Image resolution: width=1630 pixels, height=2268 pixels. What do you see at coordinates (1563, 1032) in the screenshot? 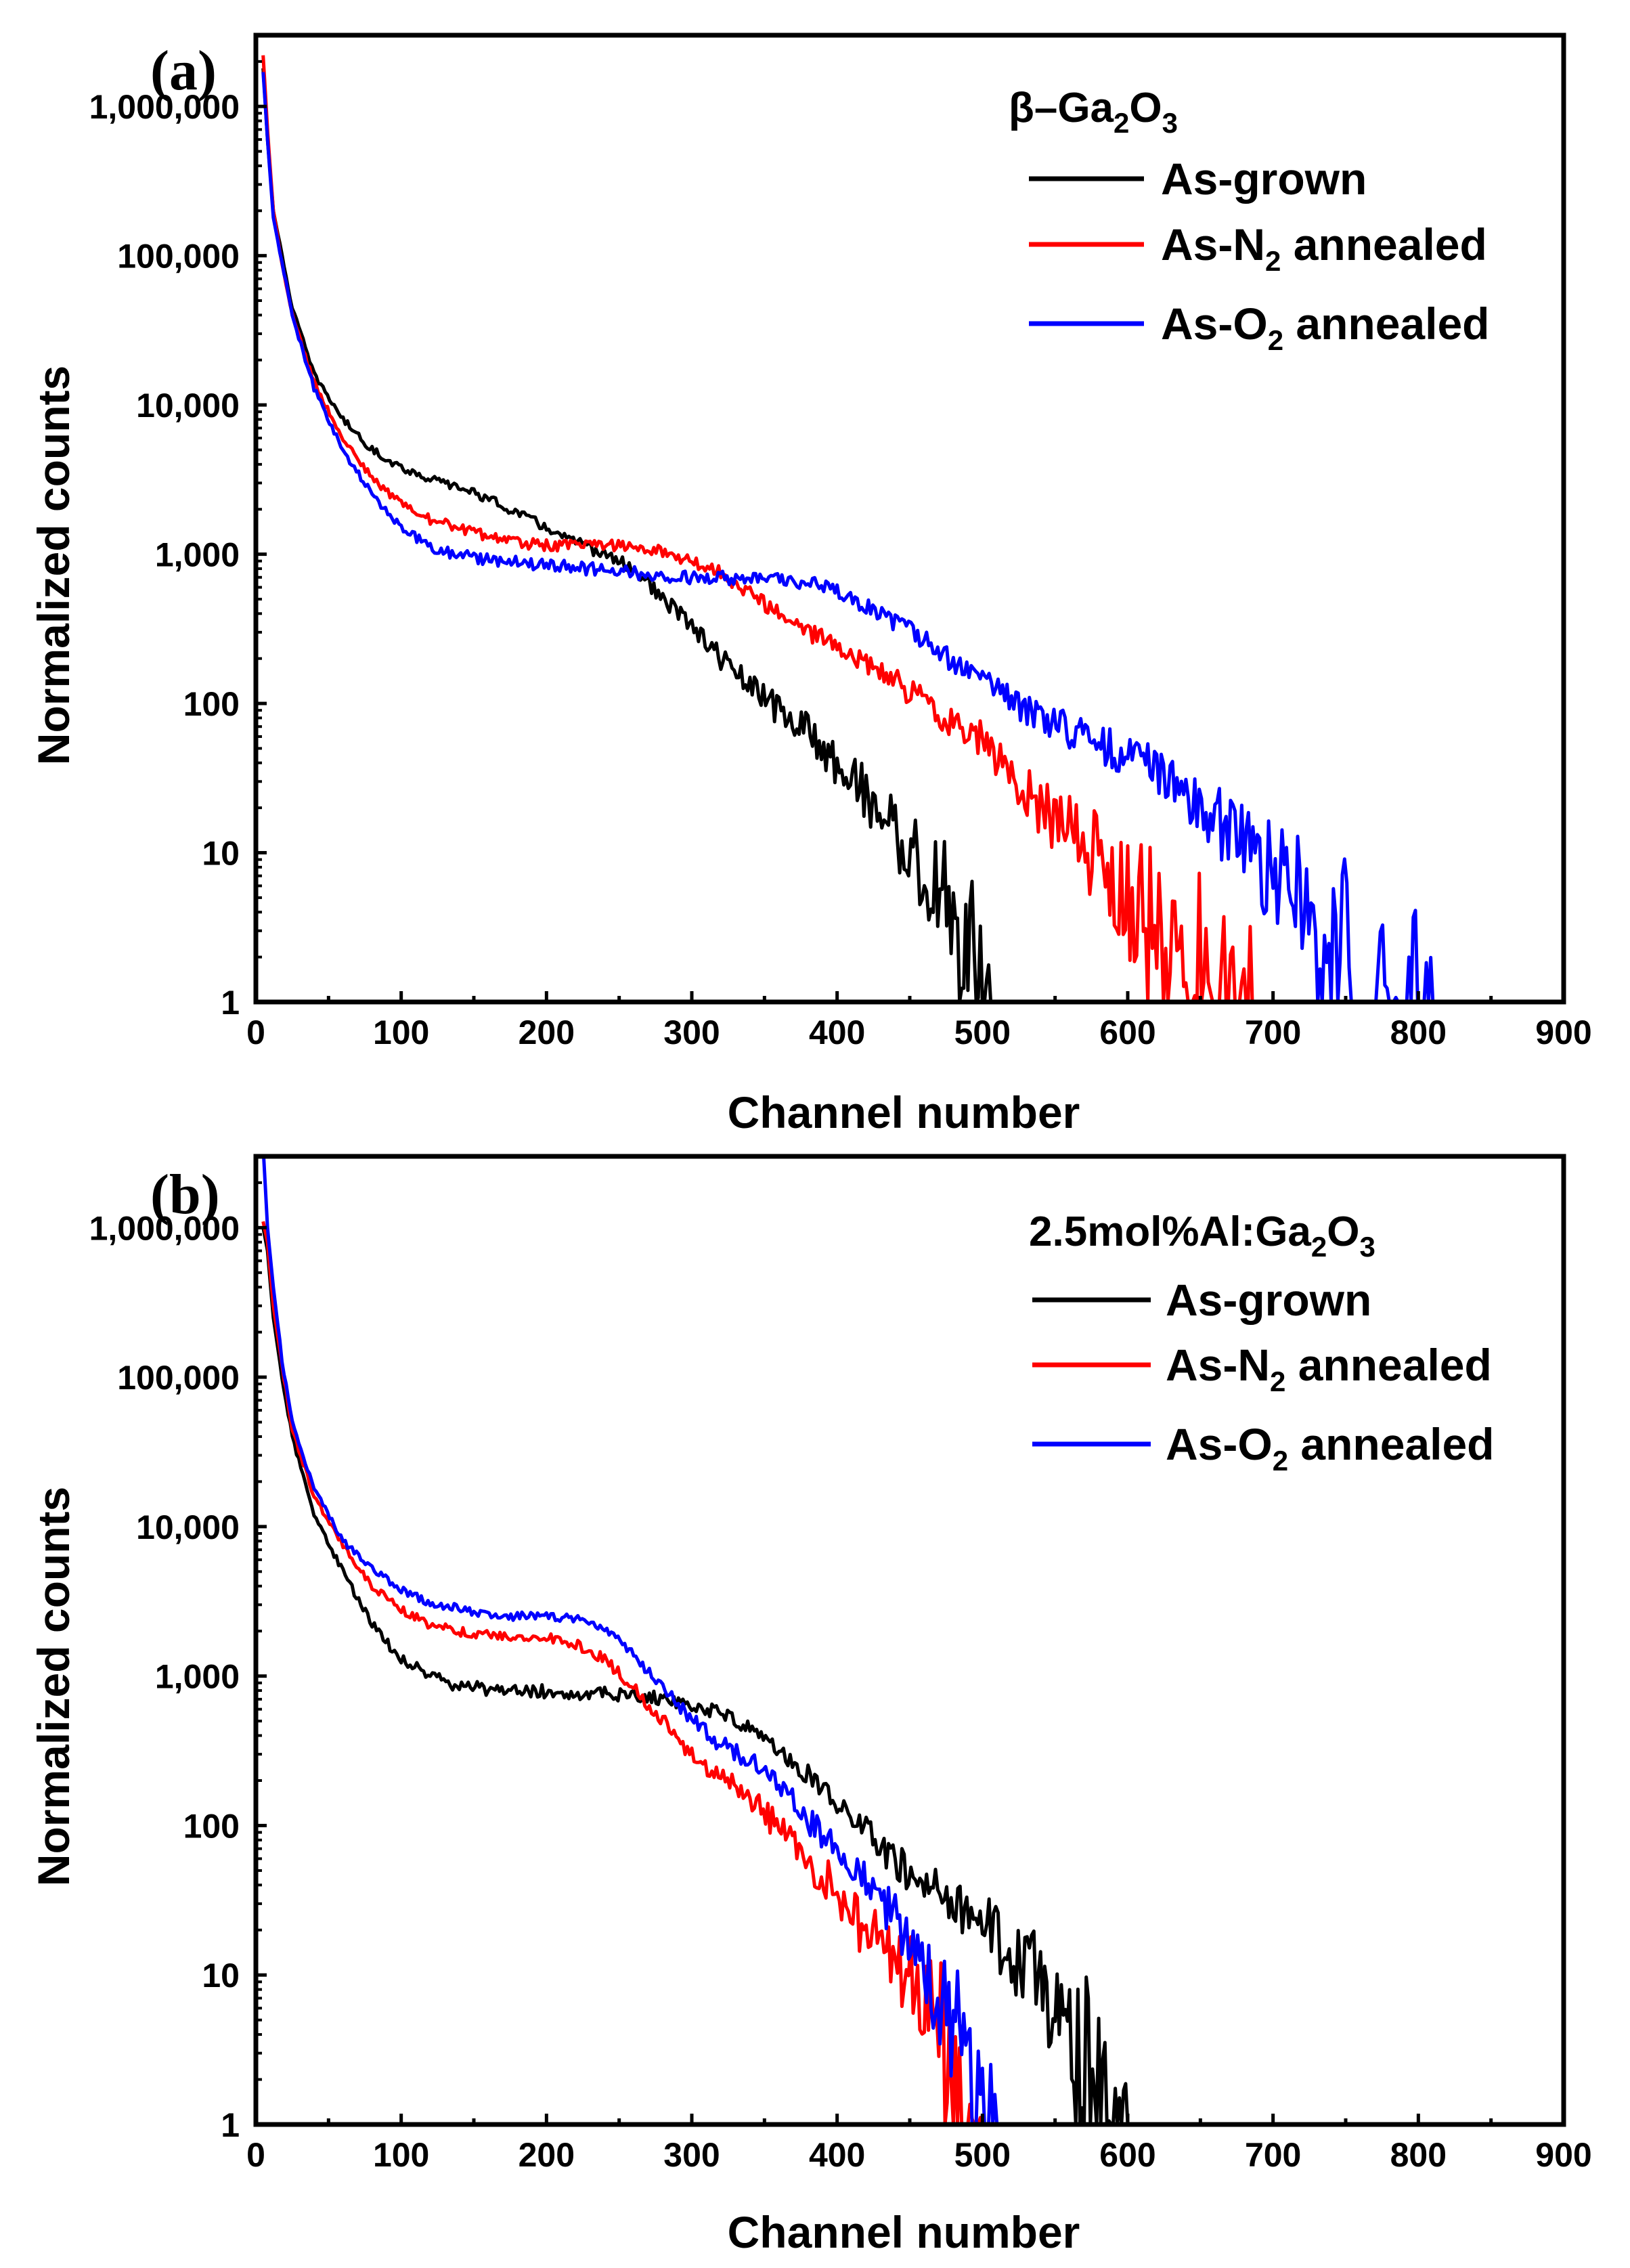
I see `panel-a-x-tick-label-900: 900` at bounding box center [1563, 1032].